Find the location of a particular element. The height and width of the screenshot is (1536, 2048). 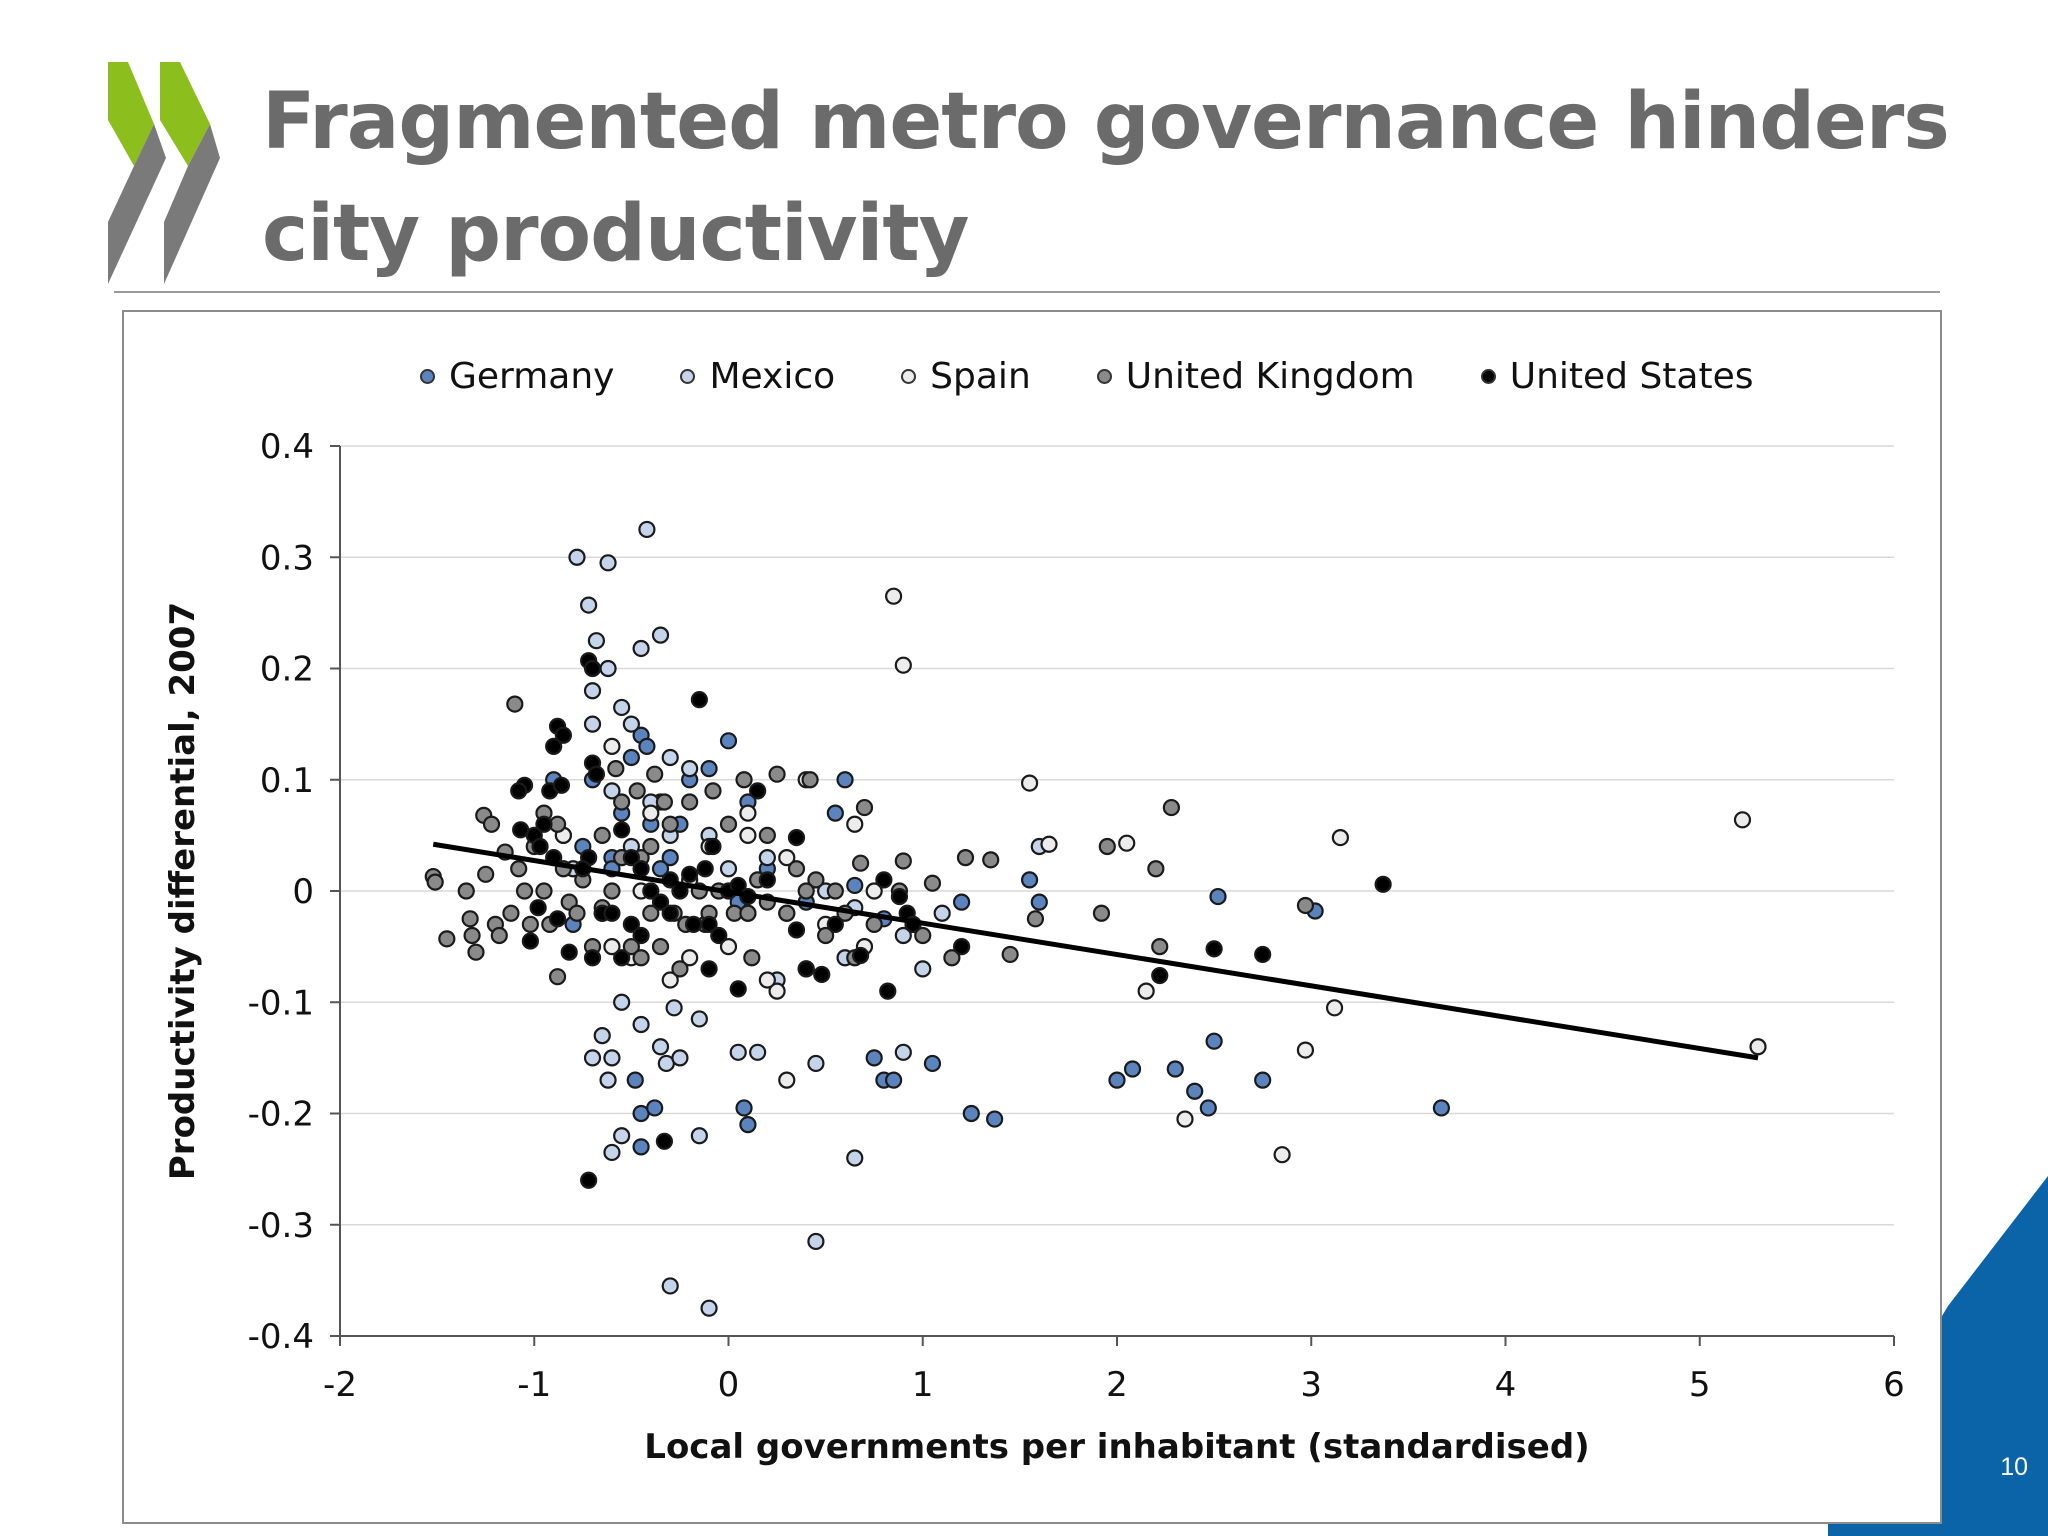

legend-swatch-united-states is located at coordinates (1488, 376).